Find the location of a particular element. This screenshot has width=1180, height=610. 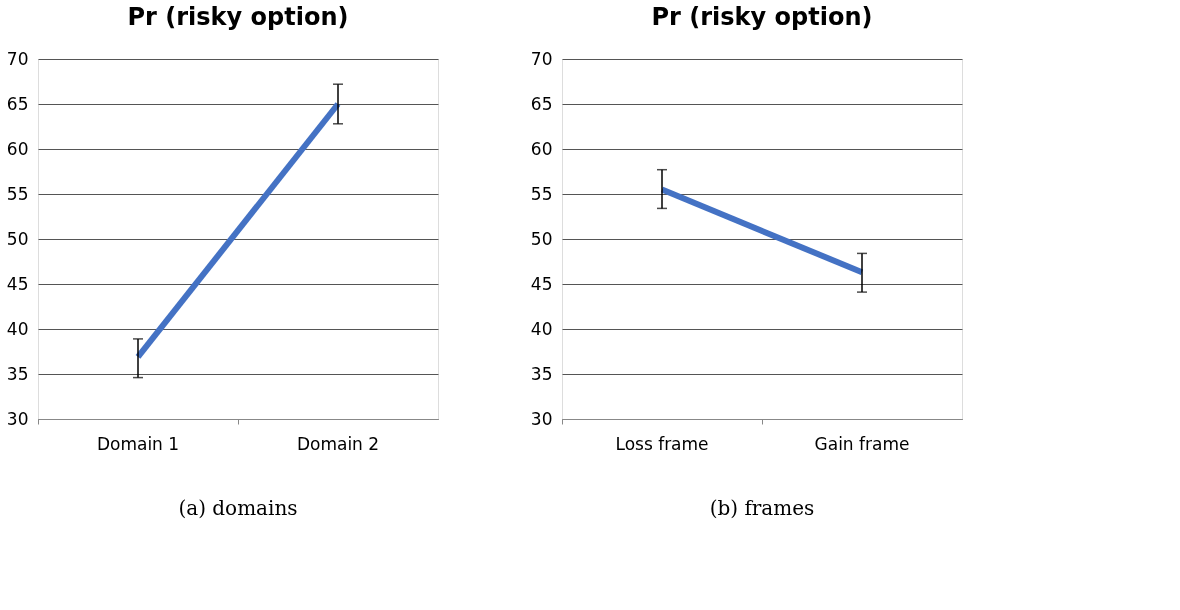

x-tick-label: Domain 2 is located at coordinates (338, 443).